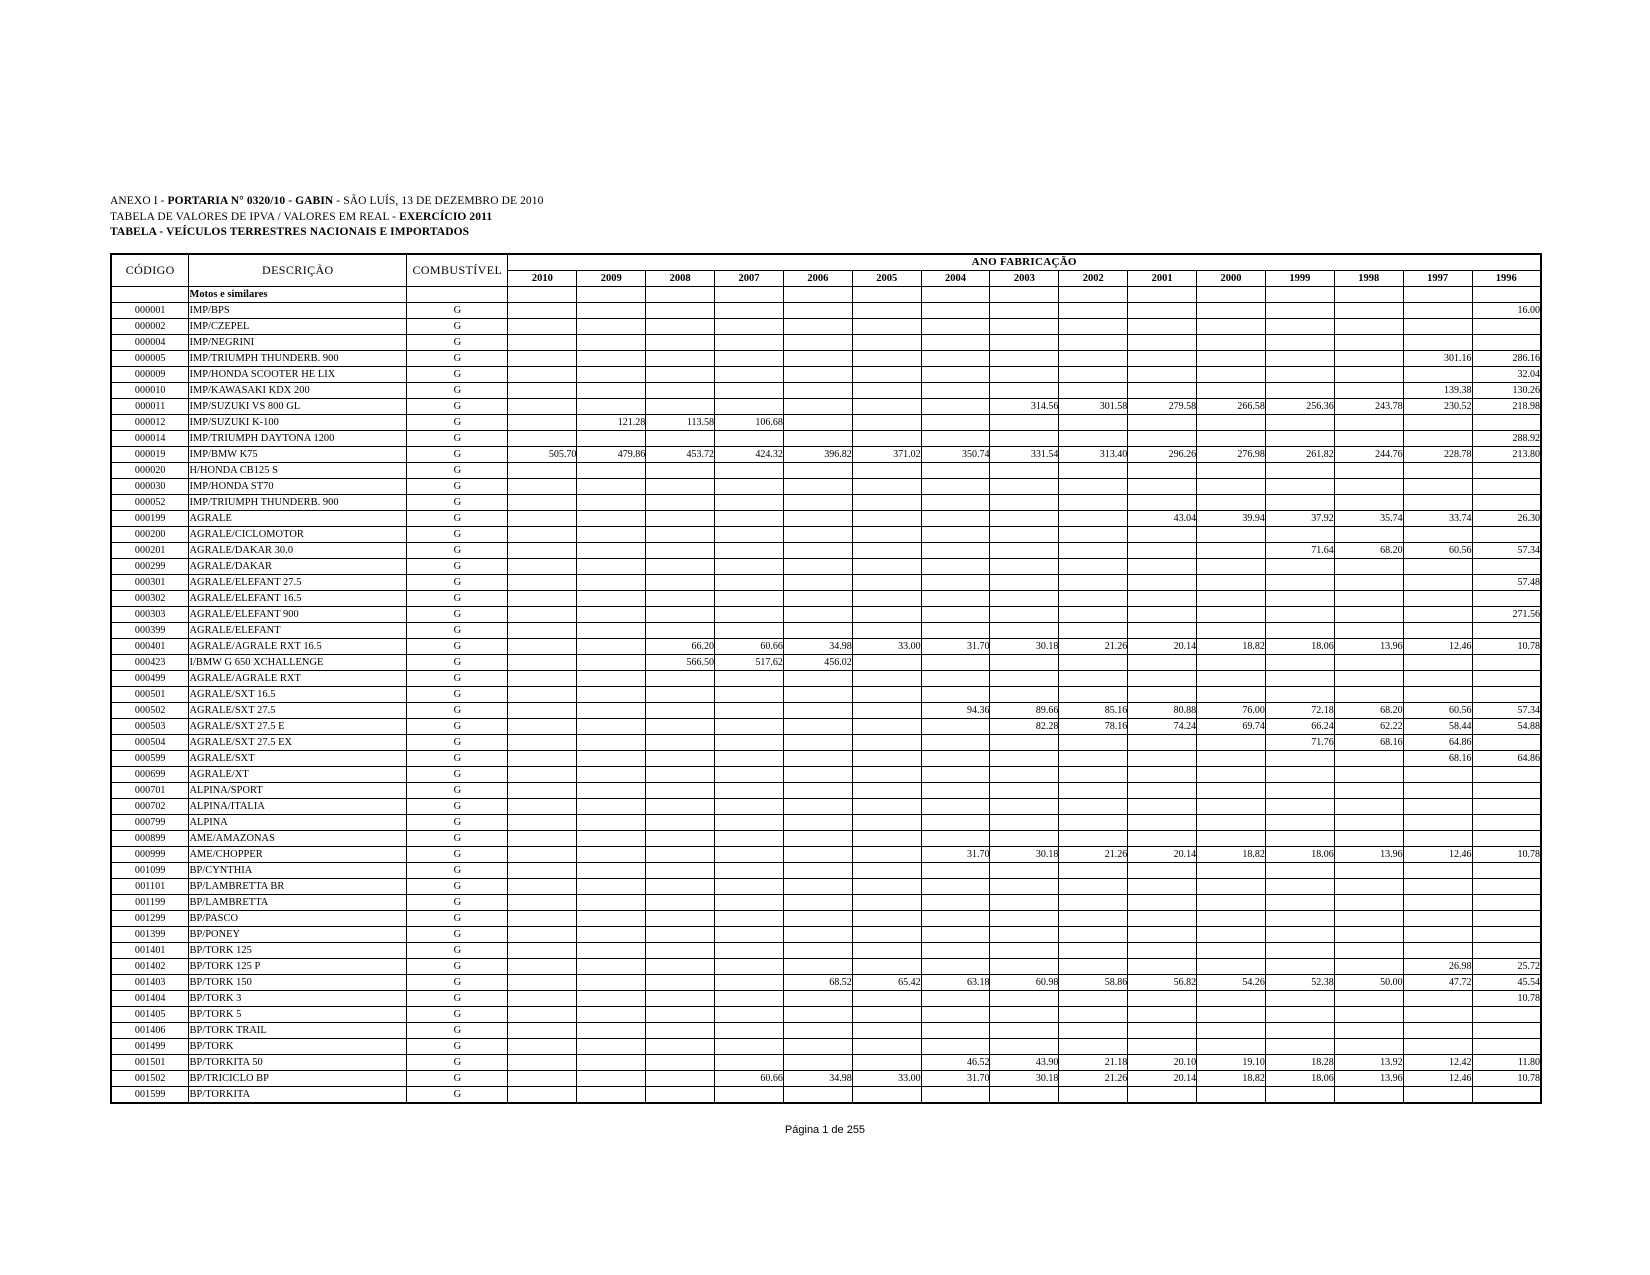  What do you see at coordinates (1162, 454) in the screenshot?
I see `cell-value-2001: 296.26` at bounding box center [1162, 454].